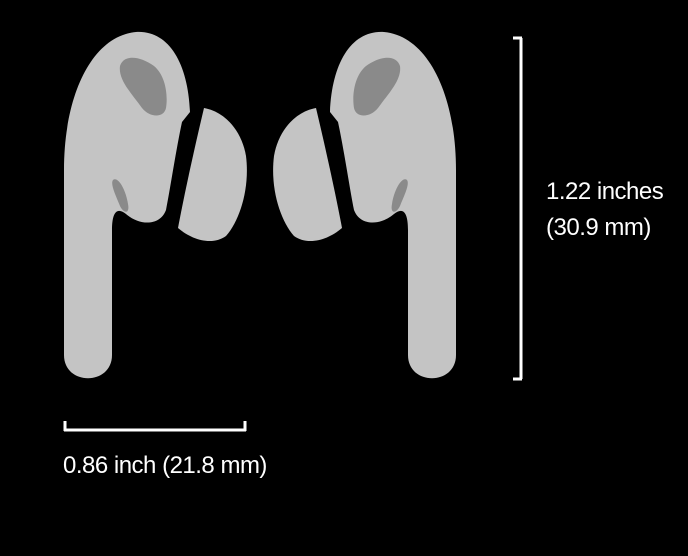  What do you see at coordinates (518, 208) in the screenshot?
I see `height-dimension-bracket` at bounding box center [518, 208].